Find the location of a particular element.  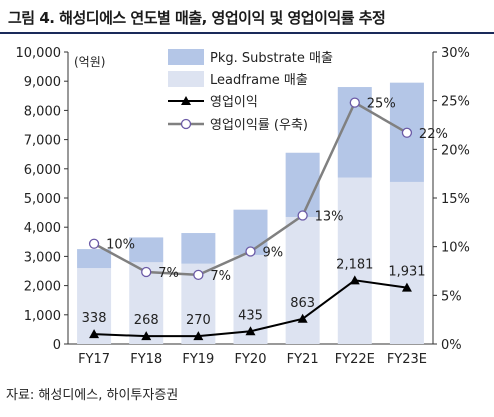

left-tick-label: 6,000 is located at coordinates (42, 170).